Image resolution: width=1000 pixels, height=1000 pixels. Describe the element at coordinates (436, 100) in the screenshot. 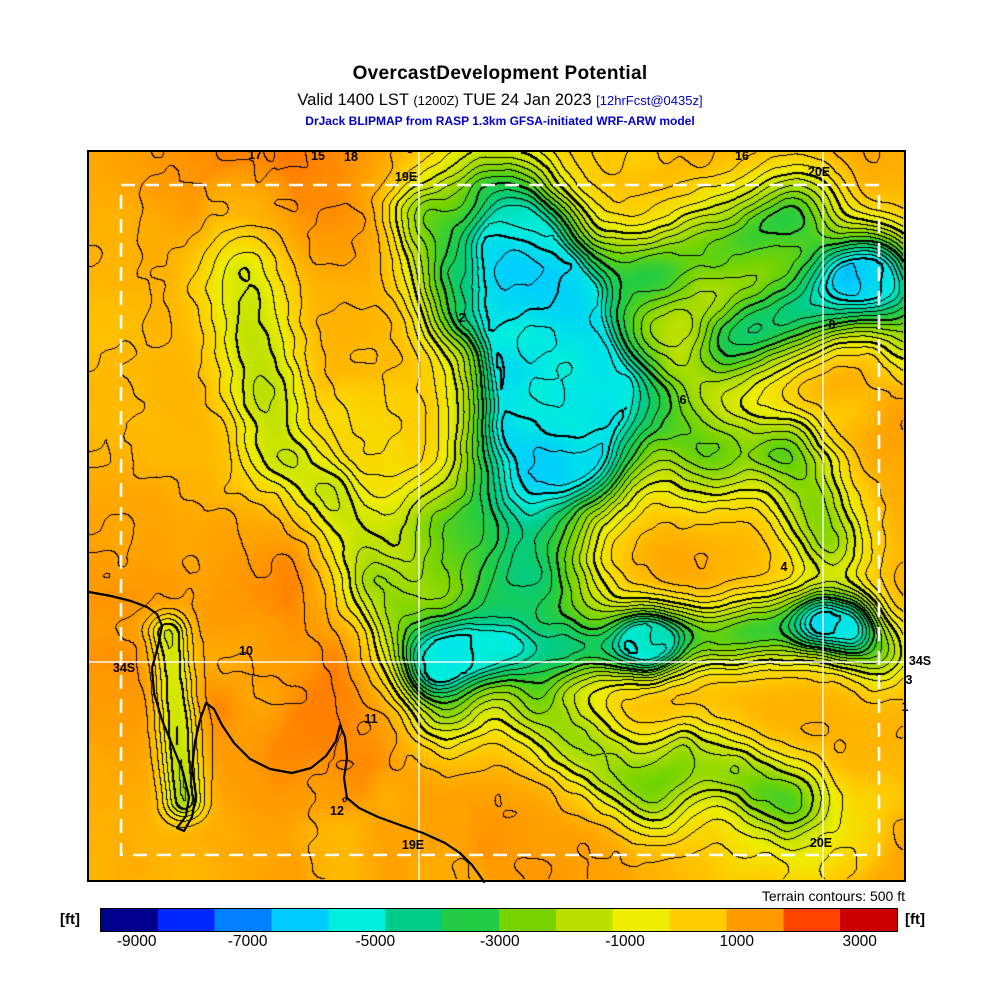

I see `valid-zulu-time: (1200Z)` at that location.